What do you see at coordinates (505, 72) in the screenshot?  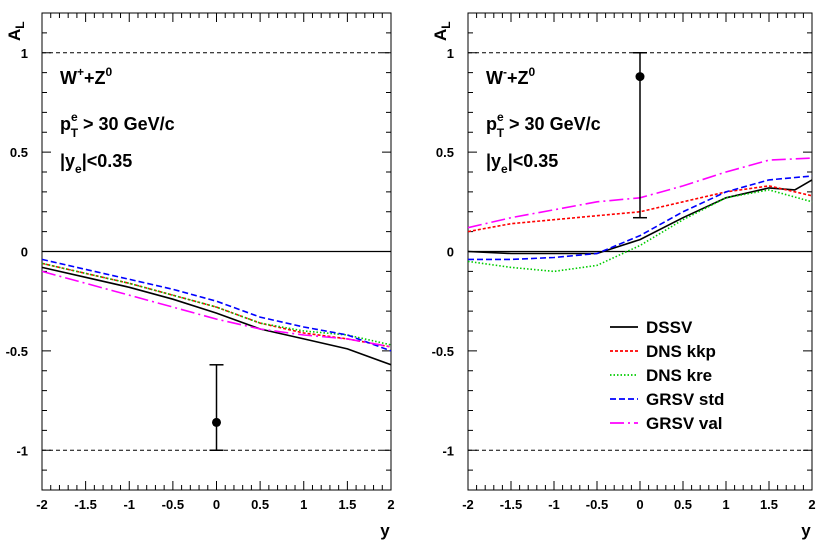 I see `annotation-process-charge: -` at bounding box center [505, 72].